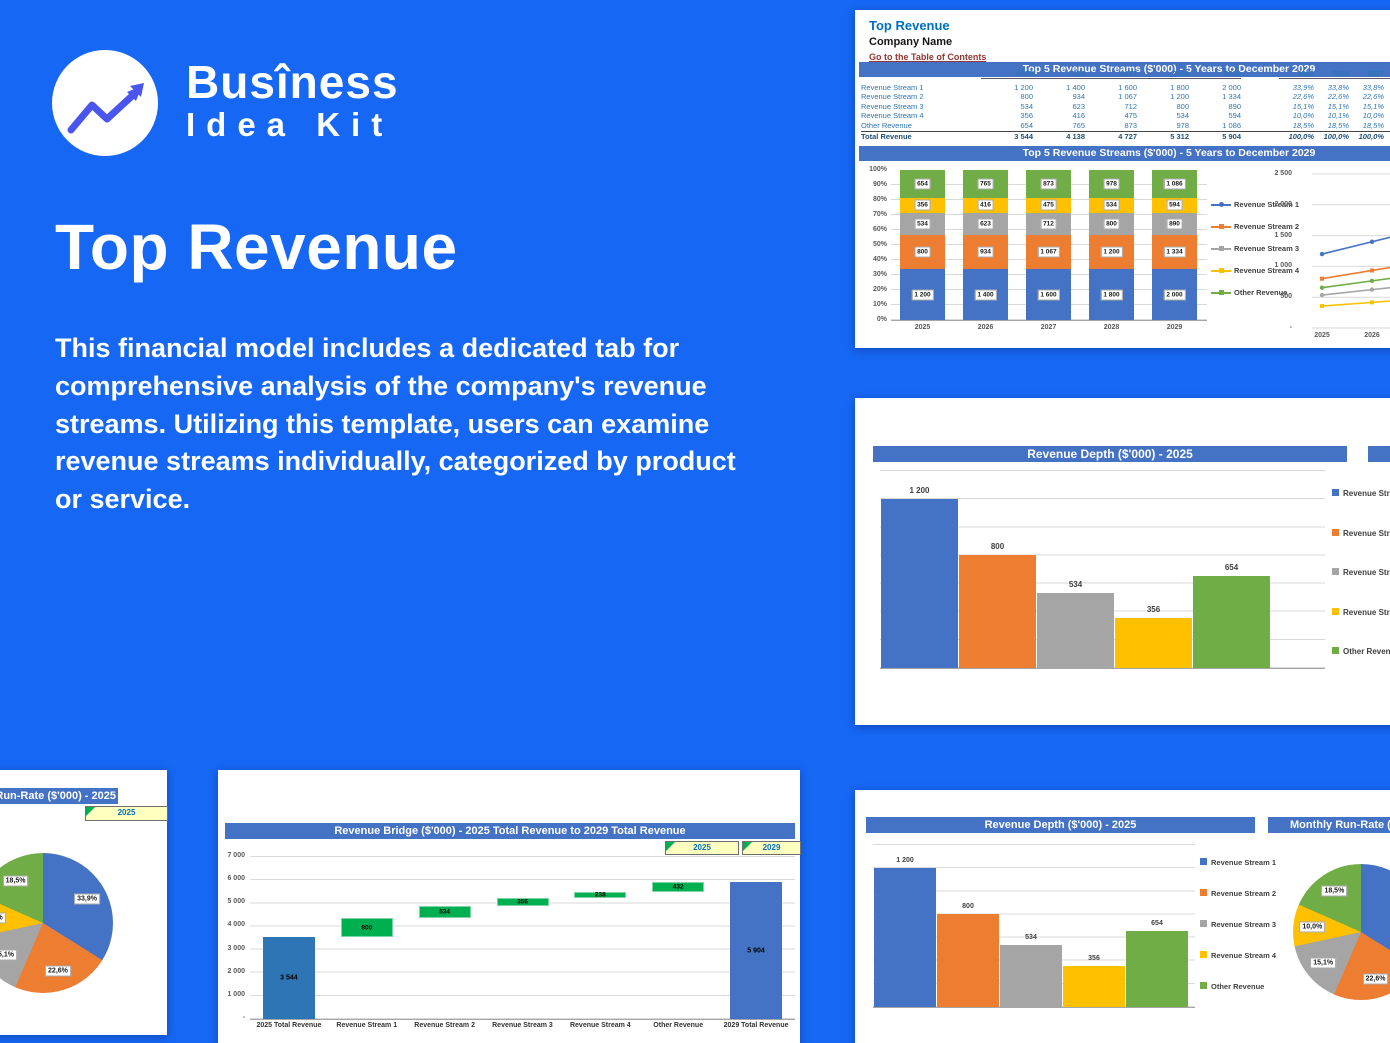 The height and width of the screenshot is (1043, 1390). What do you see at coordinates (1366, 612) in the screenshot?
I see `legend-label: Revenue Stream 4` at bounding box center [1366, 612].